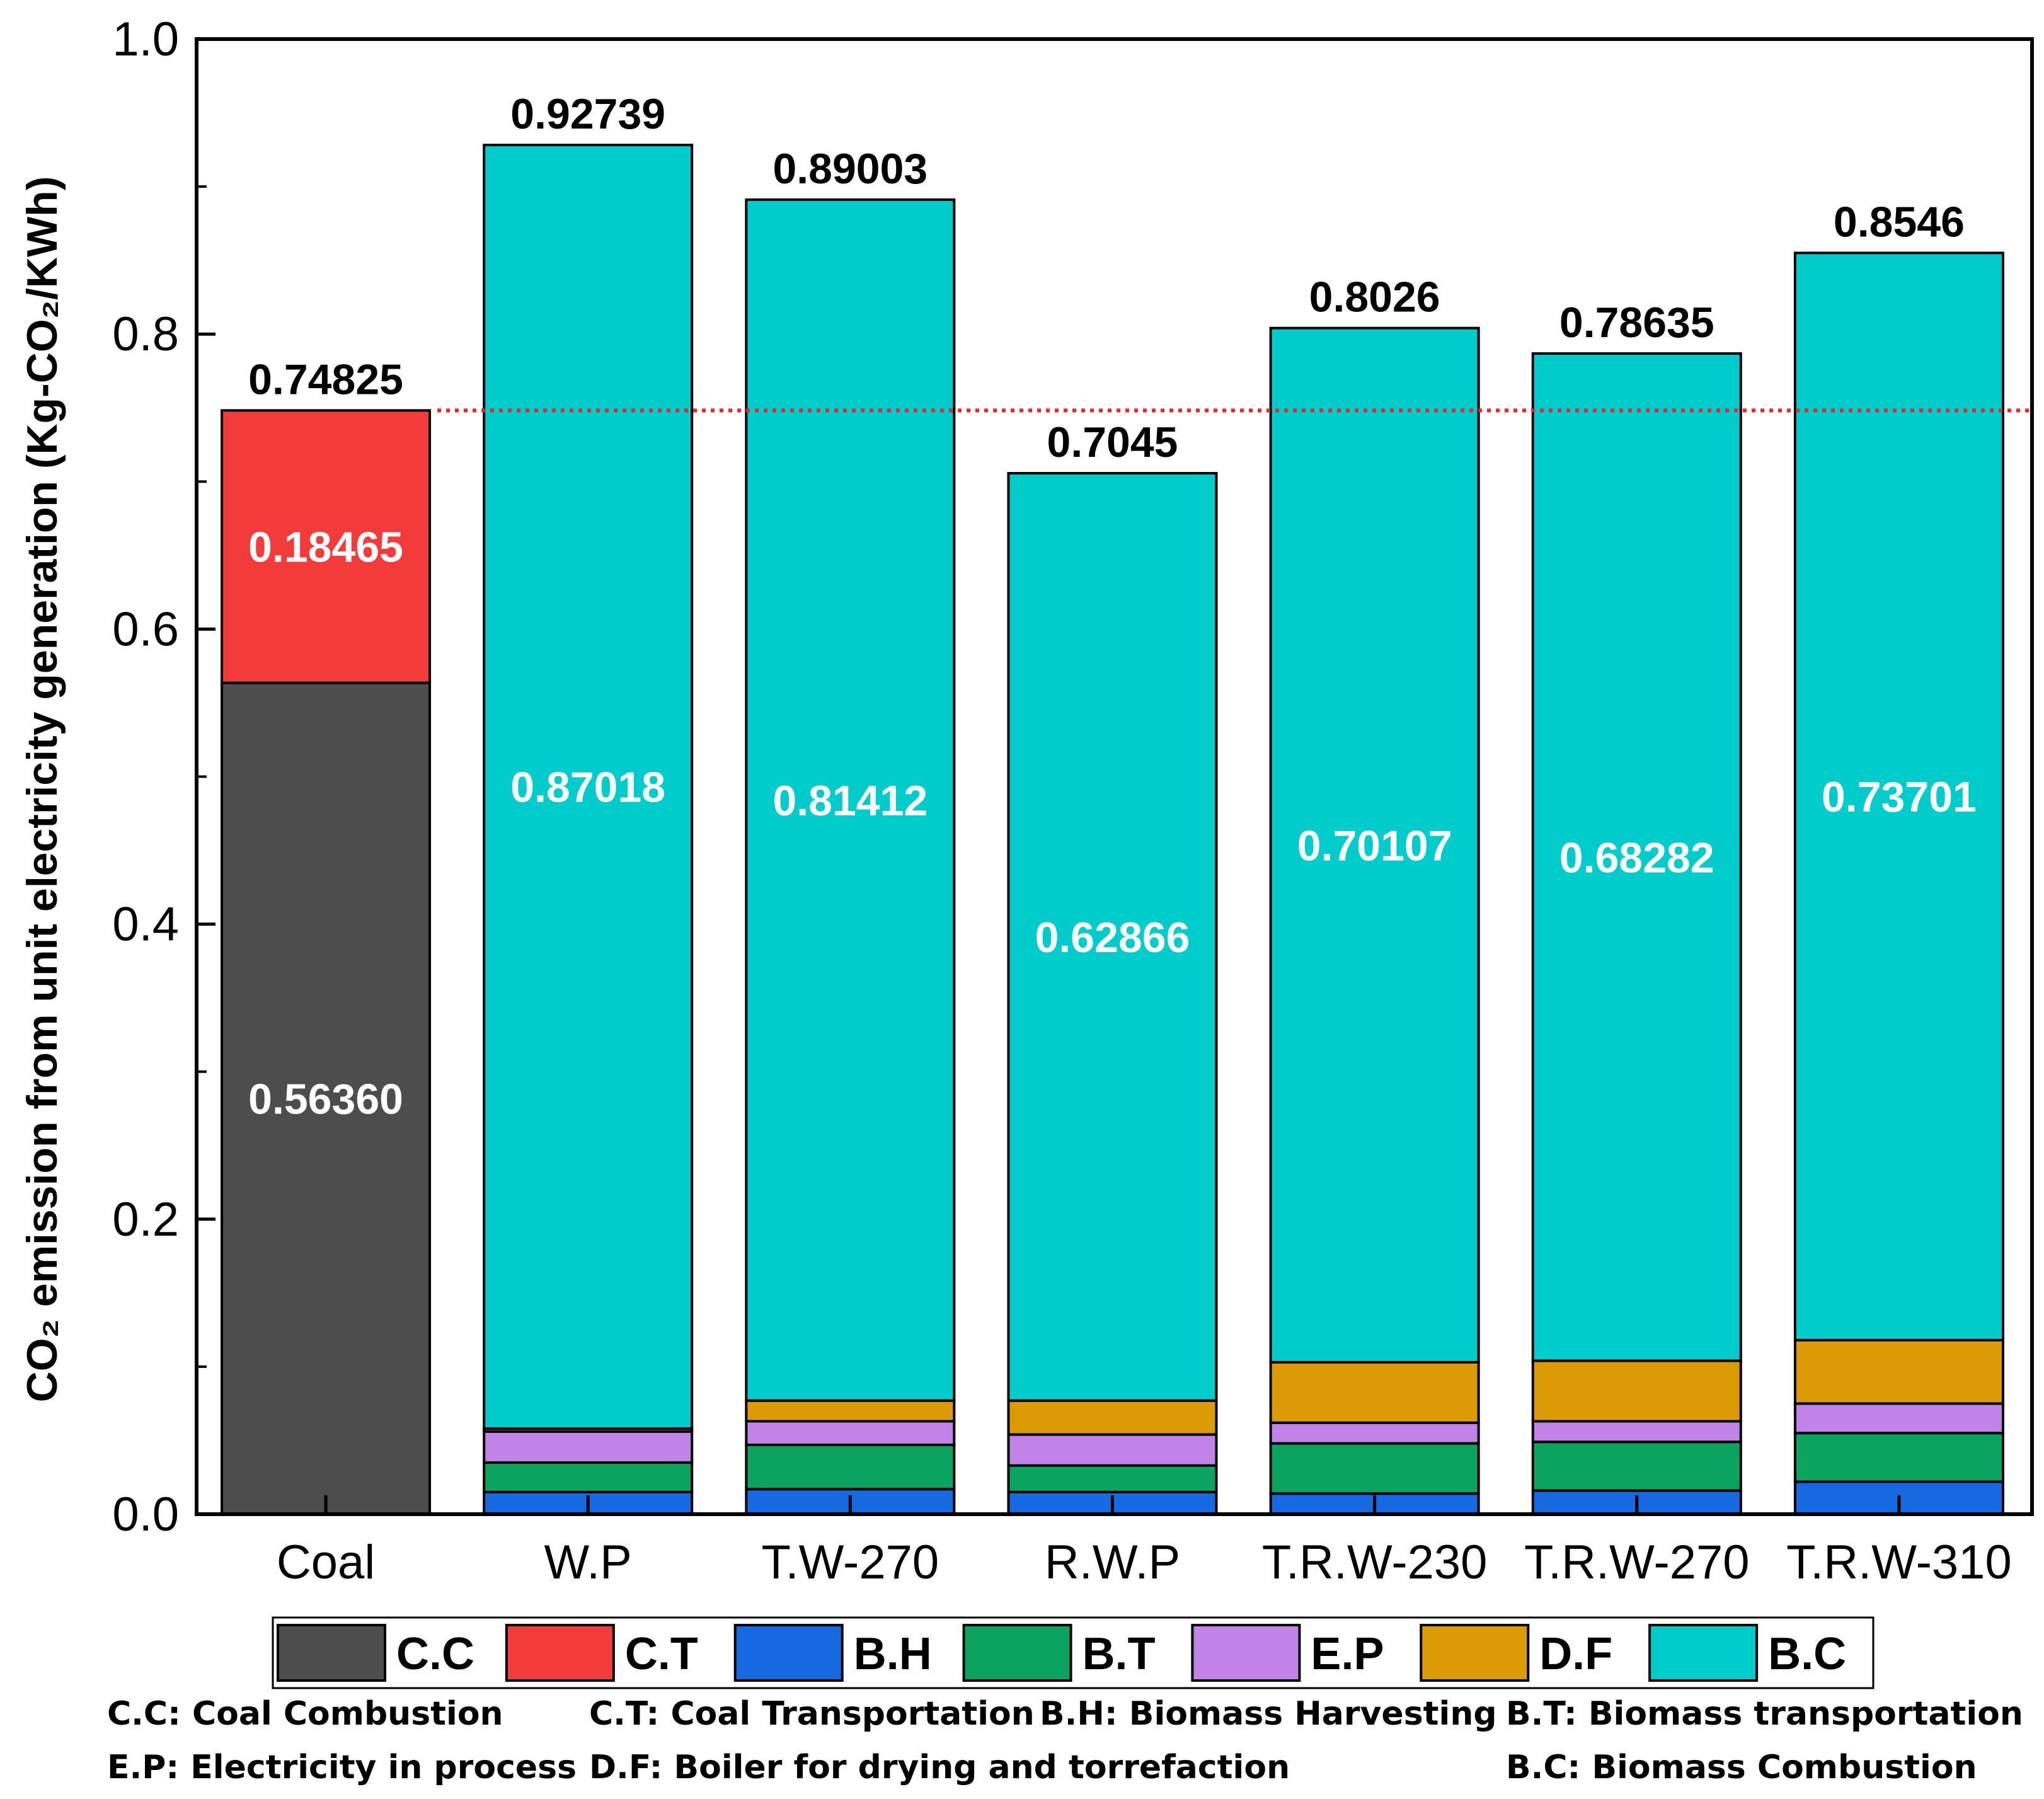 Image resolution: width=2044 pixels, height=1799 pixels. I want to click on bar-total-label: 0.78635, so click(1636, 323).